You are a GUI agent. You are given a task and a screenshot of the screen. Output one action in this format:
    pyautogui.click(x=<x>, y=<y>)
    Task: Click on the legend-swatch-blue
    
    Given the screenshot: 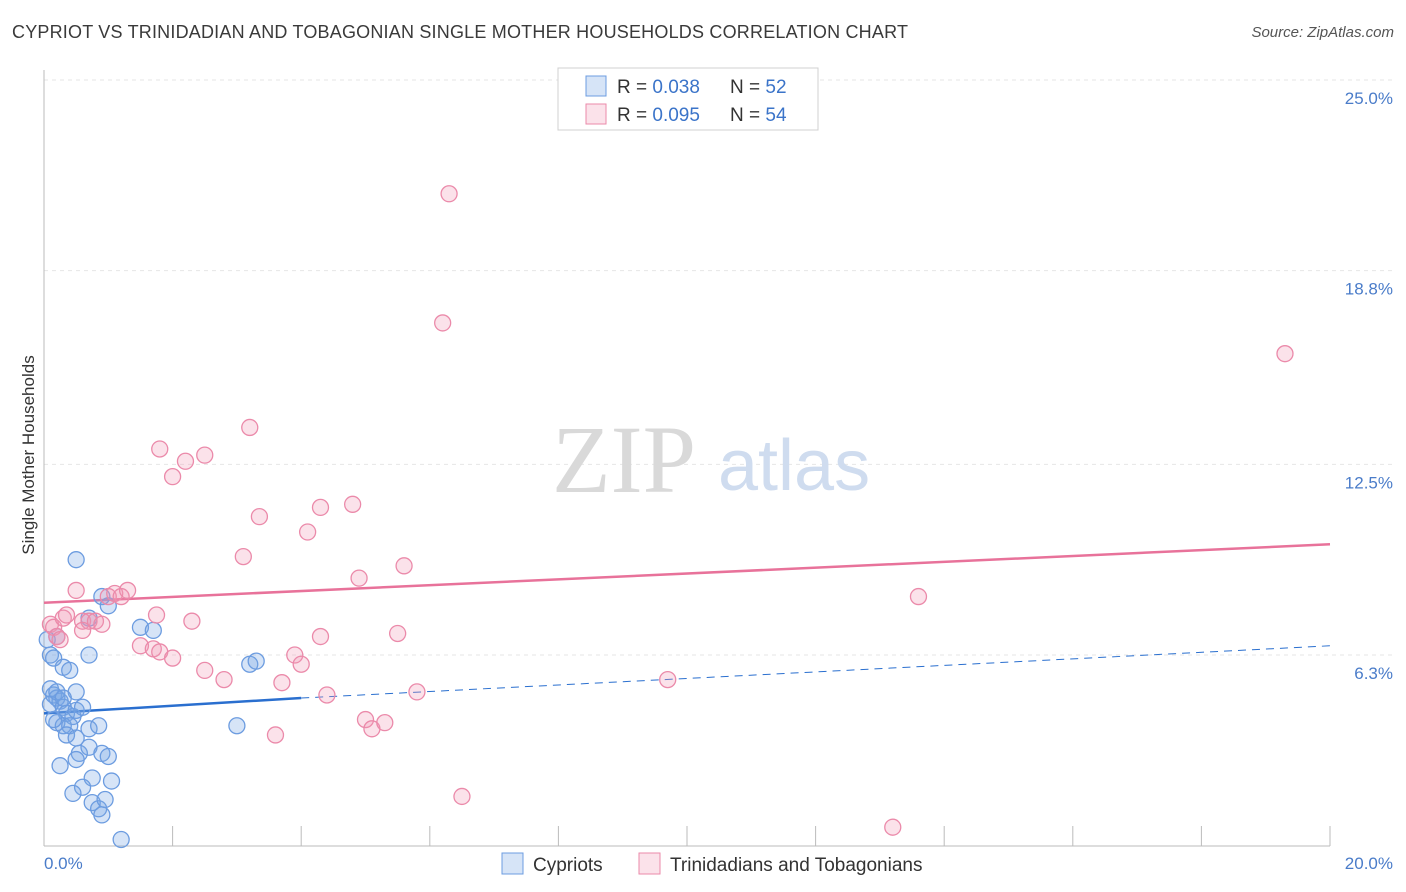 What is the action you would take?
    pyautogui.click(x=596, y=86)
    